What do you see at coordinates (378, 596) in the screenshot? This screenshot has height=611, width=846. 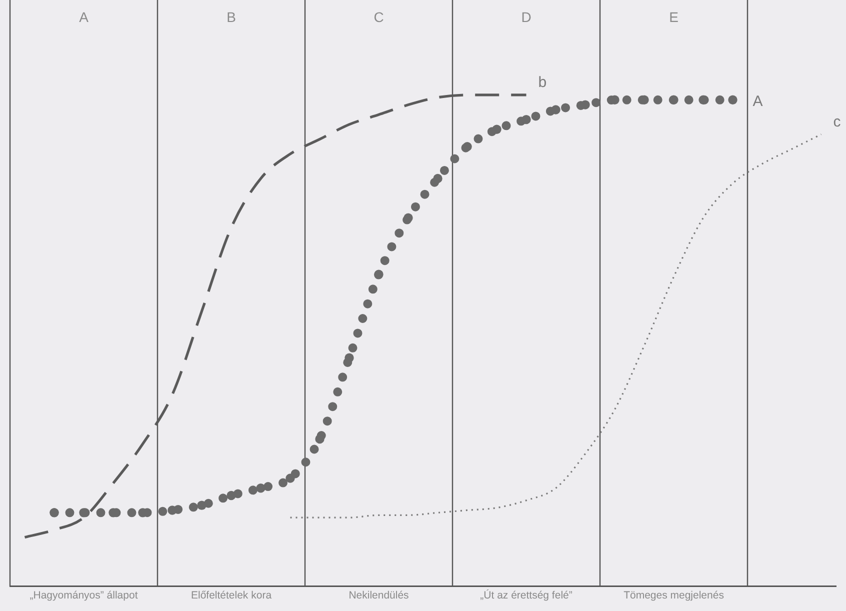 I see `x-tick-label: Nekilendülés` at bounding box center [378, 596].